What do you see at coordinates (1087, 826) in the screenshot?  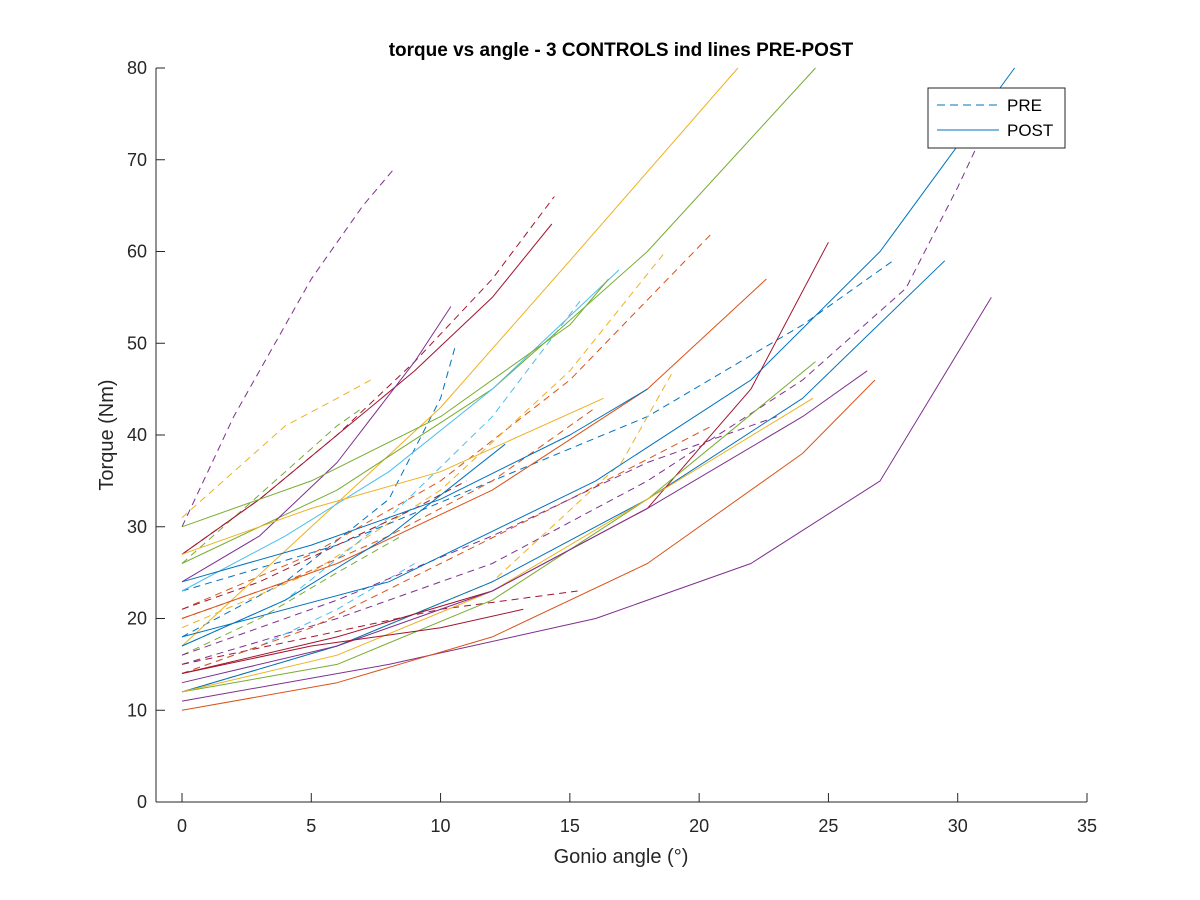 I see `x-tick-label: 35` at bounding box center [1087, 826].